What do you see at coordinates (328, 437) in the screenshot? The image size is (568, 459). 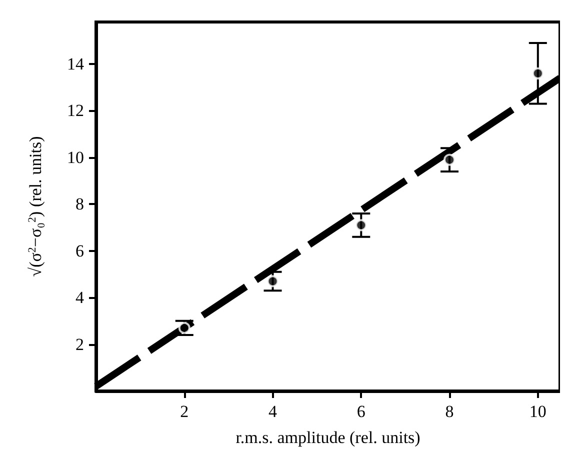 I see `x-axis-title: r.m.s. amplitude (rel. units)` at bounding box center [328, 437].